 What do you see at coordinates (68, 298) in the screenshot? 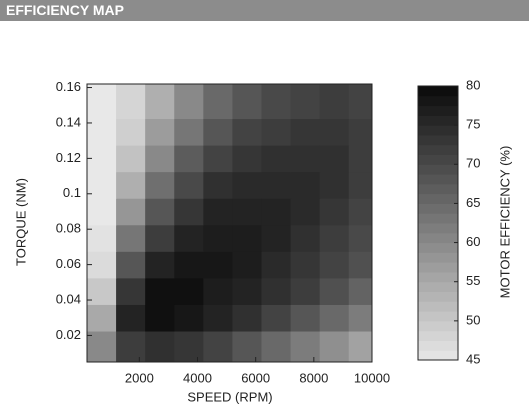
I see `y-tick-label: 0.04` at bounding box center [68, 298].